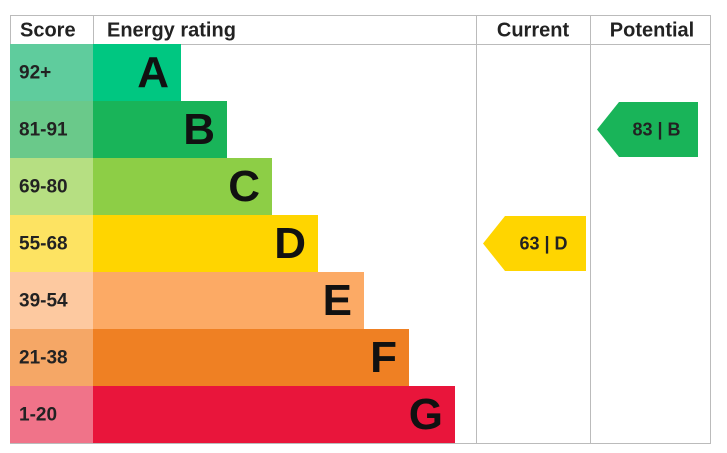 The height and width of the screenshot is (453, 727). What do you see at coordinates (337, 300) in the screenshot?
I see `rating-letter: E` at bounding box center [337, 300].